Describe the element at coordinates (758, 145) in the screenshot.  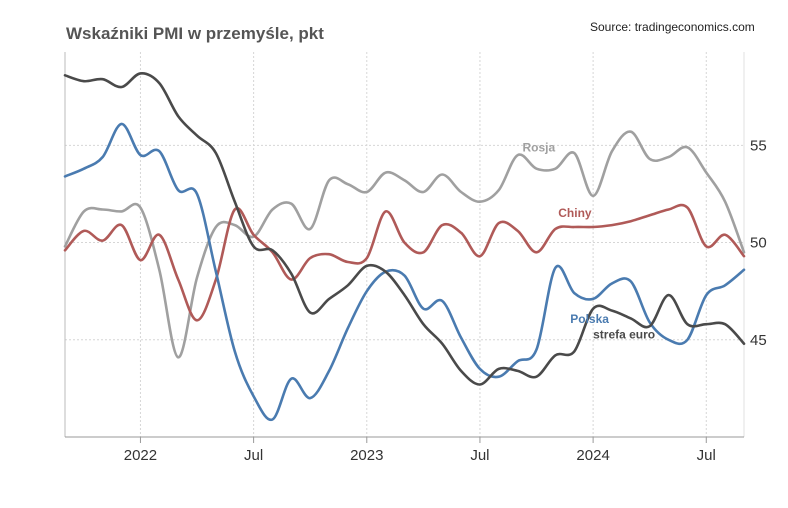
I see `y-tick-label: 55` at that location.